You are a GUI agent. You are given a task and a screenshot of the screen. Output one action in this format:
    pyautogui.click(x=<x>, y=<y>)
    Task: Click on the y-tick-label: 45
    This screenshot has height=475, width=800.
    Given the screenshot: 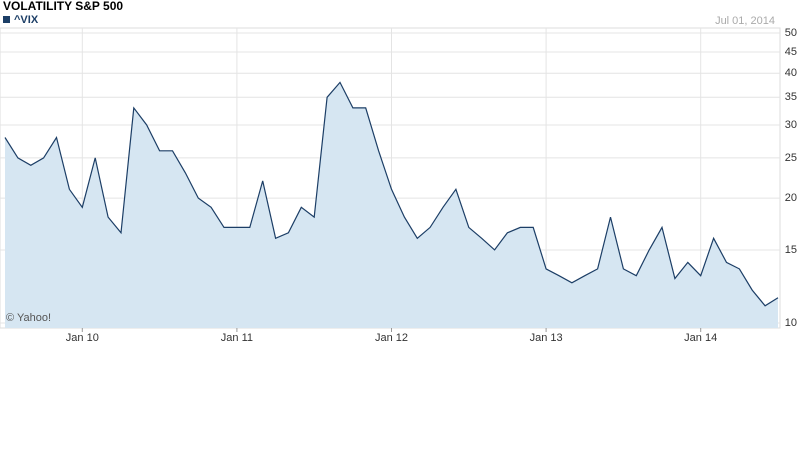 What is the action you would take?
    pyautogui.click(x=791, y=52)
    